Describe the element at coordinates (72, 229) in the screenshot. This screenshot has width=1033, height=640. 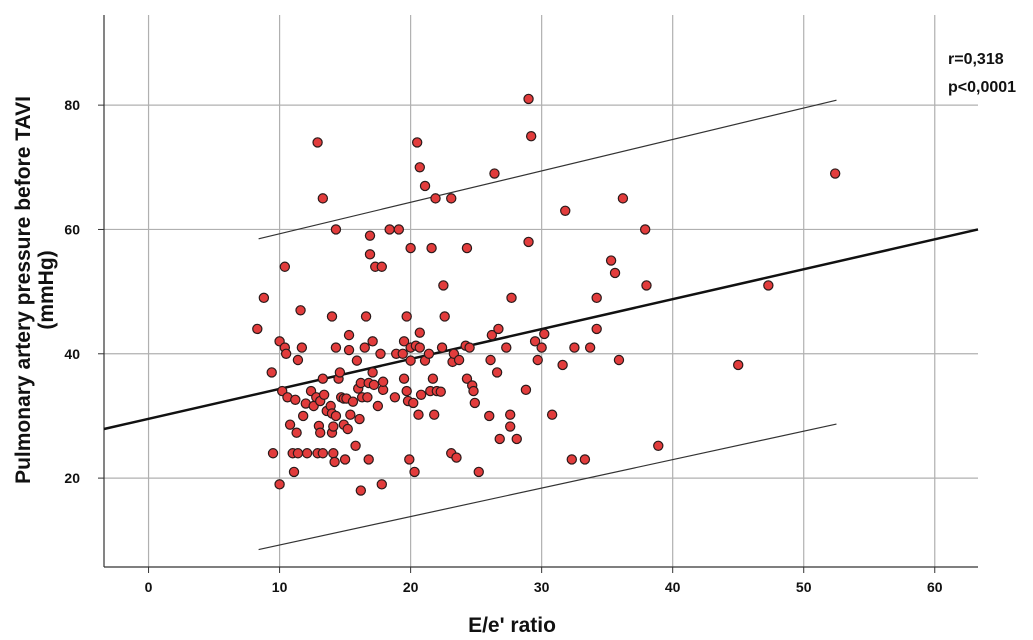
I see `y-tick-label: 60` at that location.